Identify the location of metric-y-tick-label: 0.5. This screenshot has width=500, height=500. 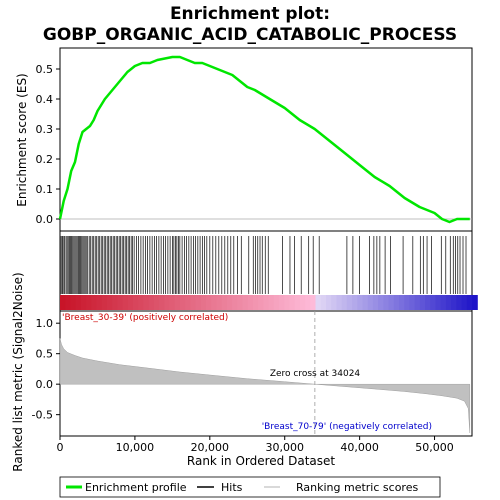
(45, 354).